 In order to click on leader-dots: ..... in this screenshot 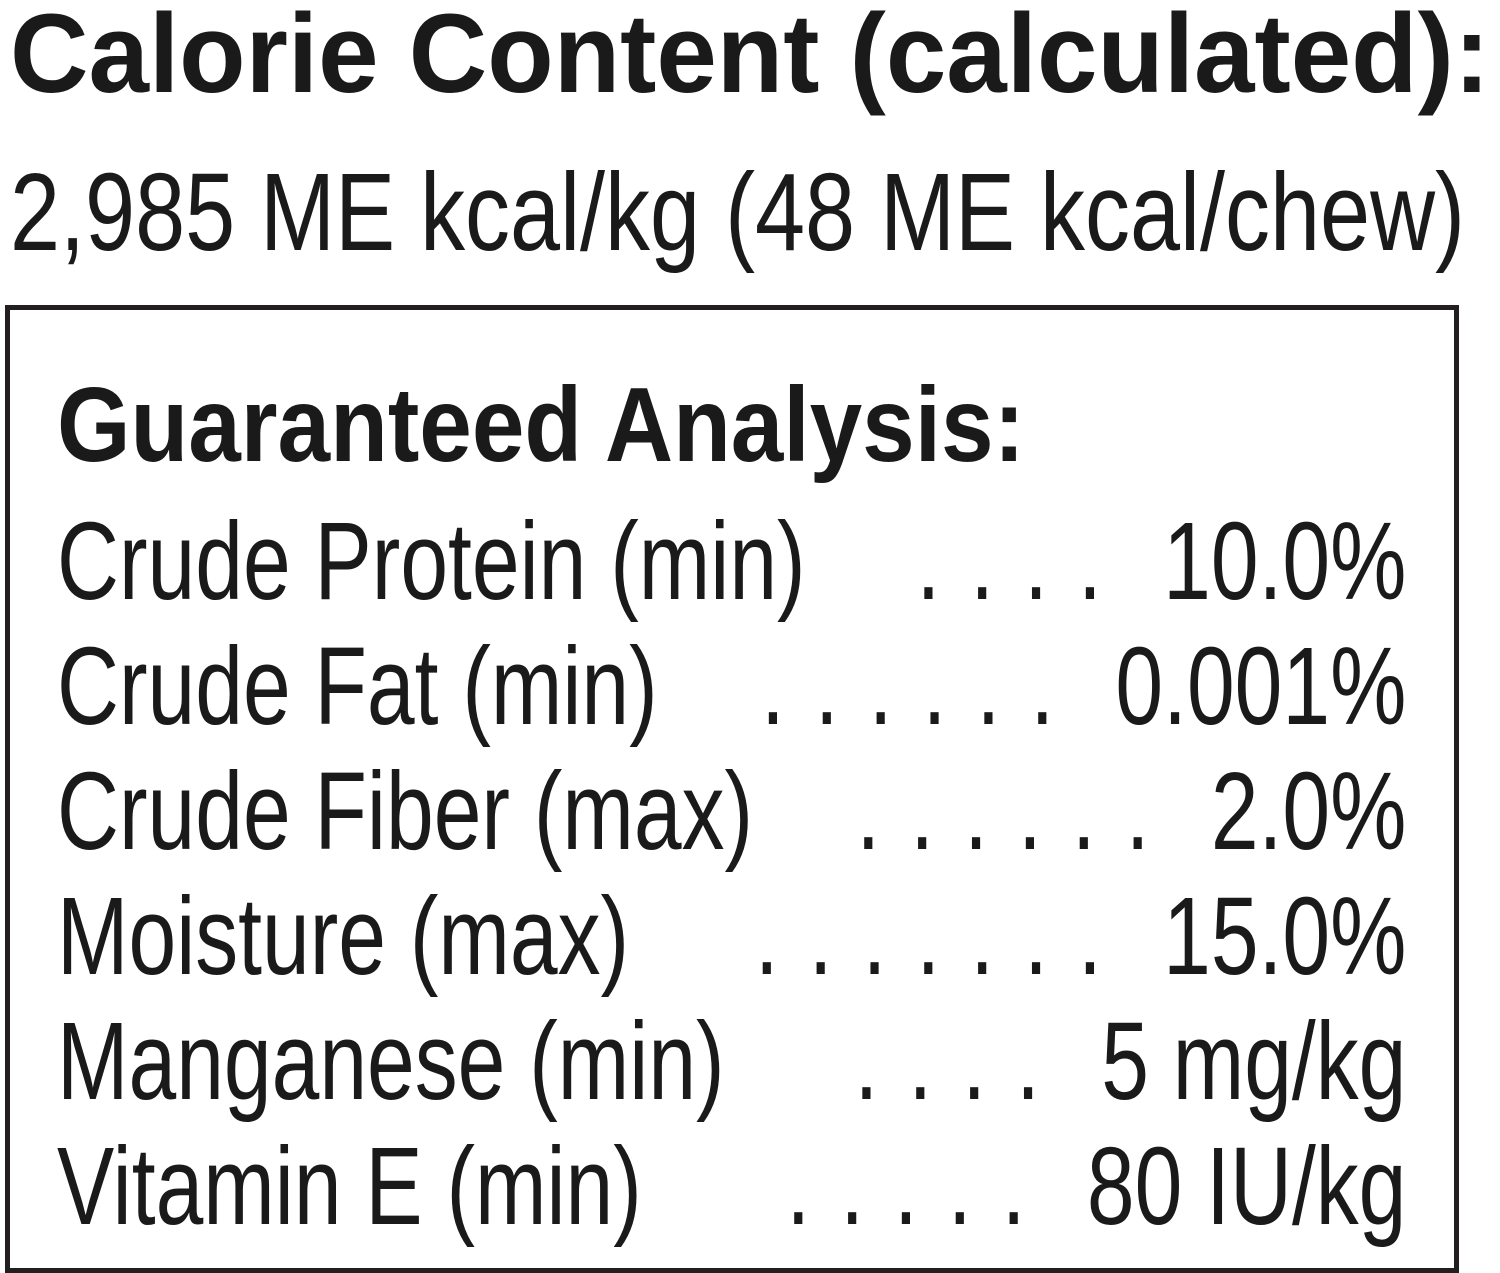, I will do `click(921, 1186)`.